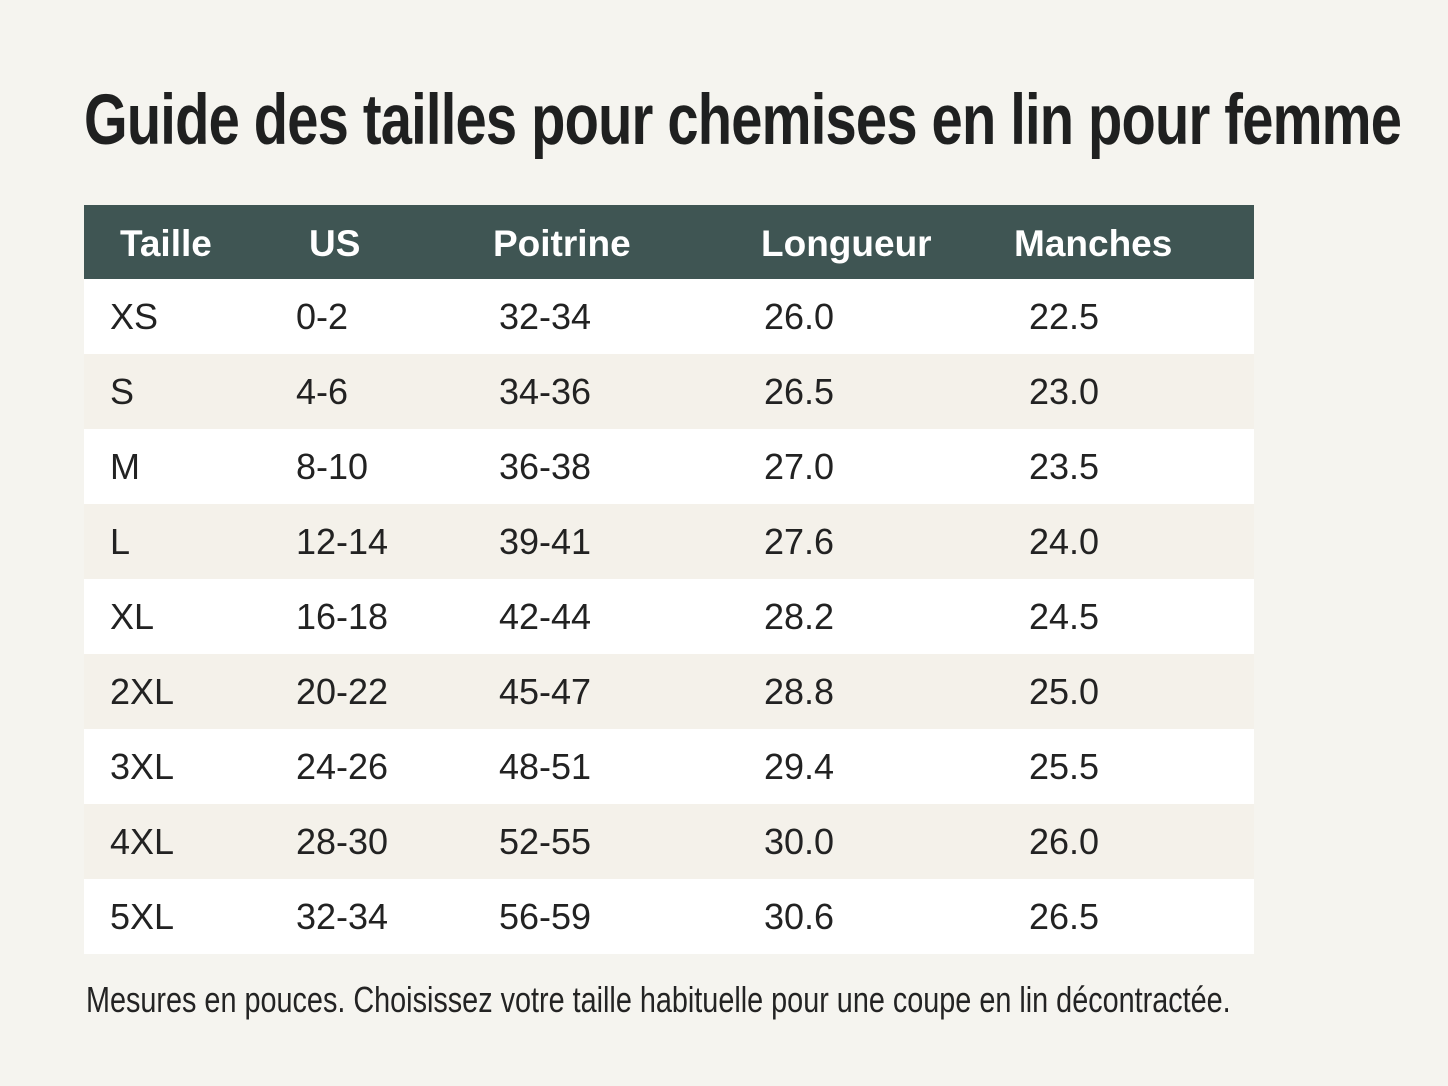 Image resolution: width=1448 pixels, height=1086 pixels. Describe the element at coordinates (799, 316) in the screenshot. I see `cell-longueur: 26.0` at that location.